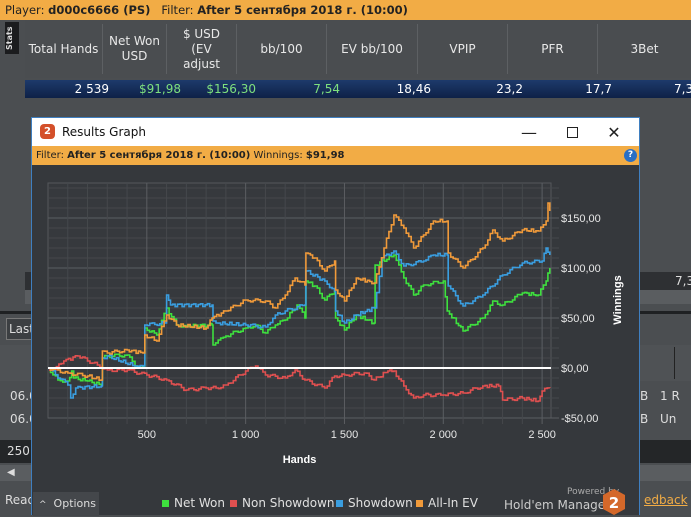  Describe the element at coordinates (575, 369) in the screenshot. I see `y-tick-label: $0,00` at that location.